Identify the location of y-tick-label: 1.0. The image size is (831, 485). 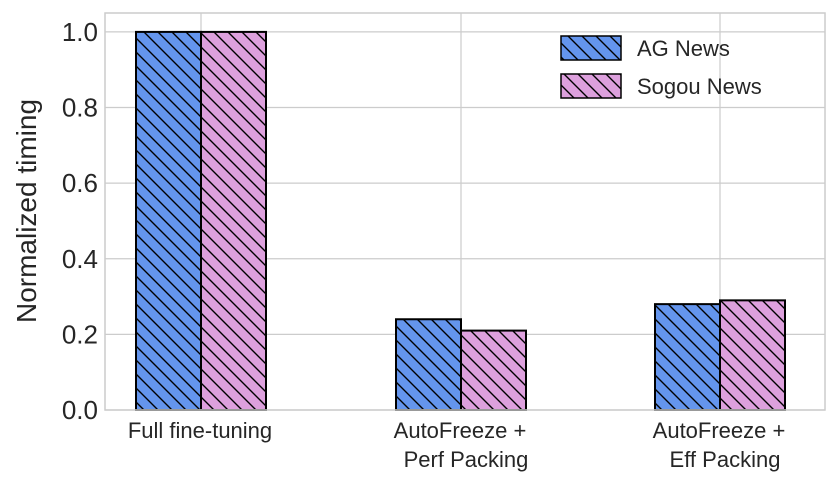
(80, 32).